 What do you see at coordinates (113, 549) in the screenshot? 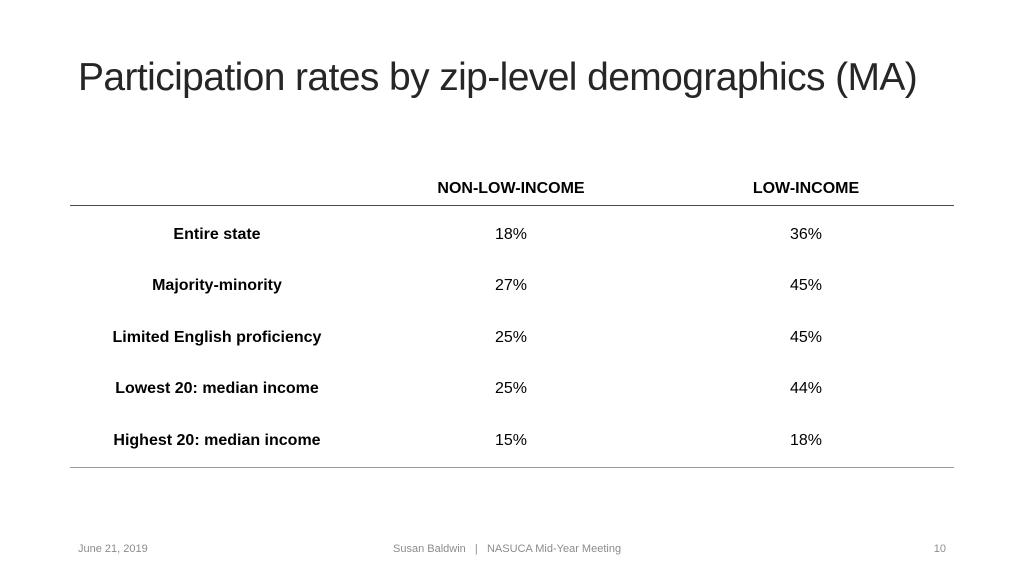
I see `footer-date: June 21, 2019` at bounding box center [113, 549].